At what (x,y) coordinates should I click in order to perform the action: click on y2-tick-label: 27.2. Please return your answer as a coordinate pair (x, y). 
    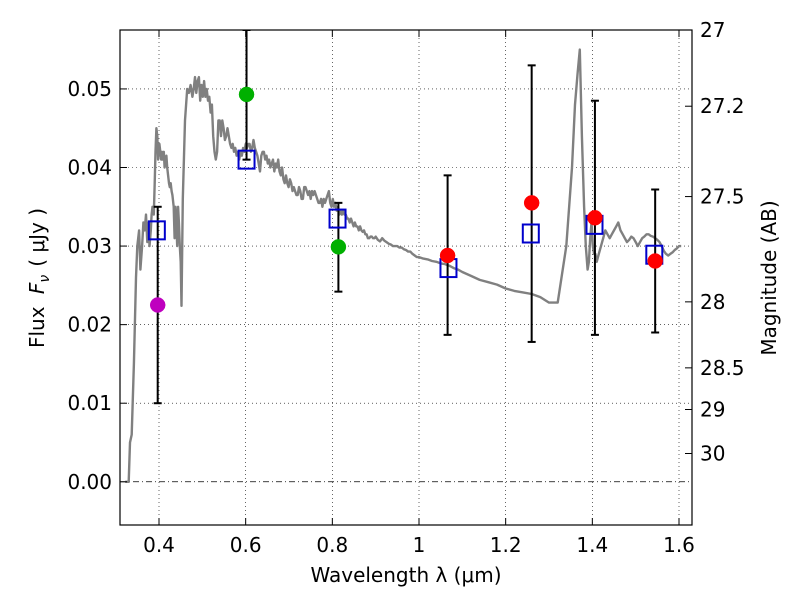
    Looking at the image, I should click on (722, 106).